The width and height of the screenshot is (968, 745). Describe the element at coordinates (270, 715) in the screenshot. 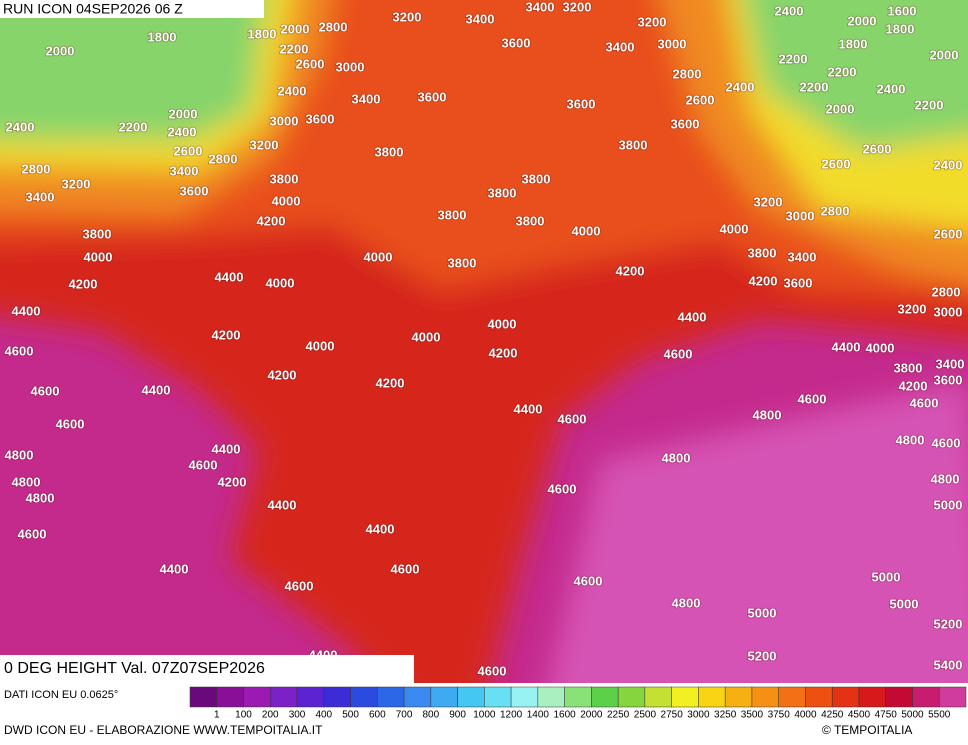

I see `legend-label: 200` at that location.